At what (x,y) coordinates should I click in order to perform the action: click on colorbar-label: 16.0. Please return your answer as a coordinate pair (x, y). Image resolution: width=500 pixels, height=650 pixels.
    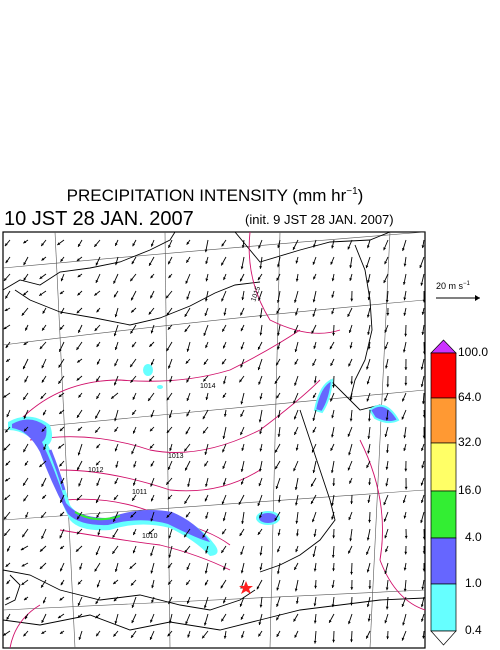
    Looking at the image, I should click on (470, 490).